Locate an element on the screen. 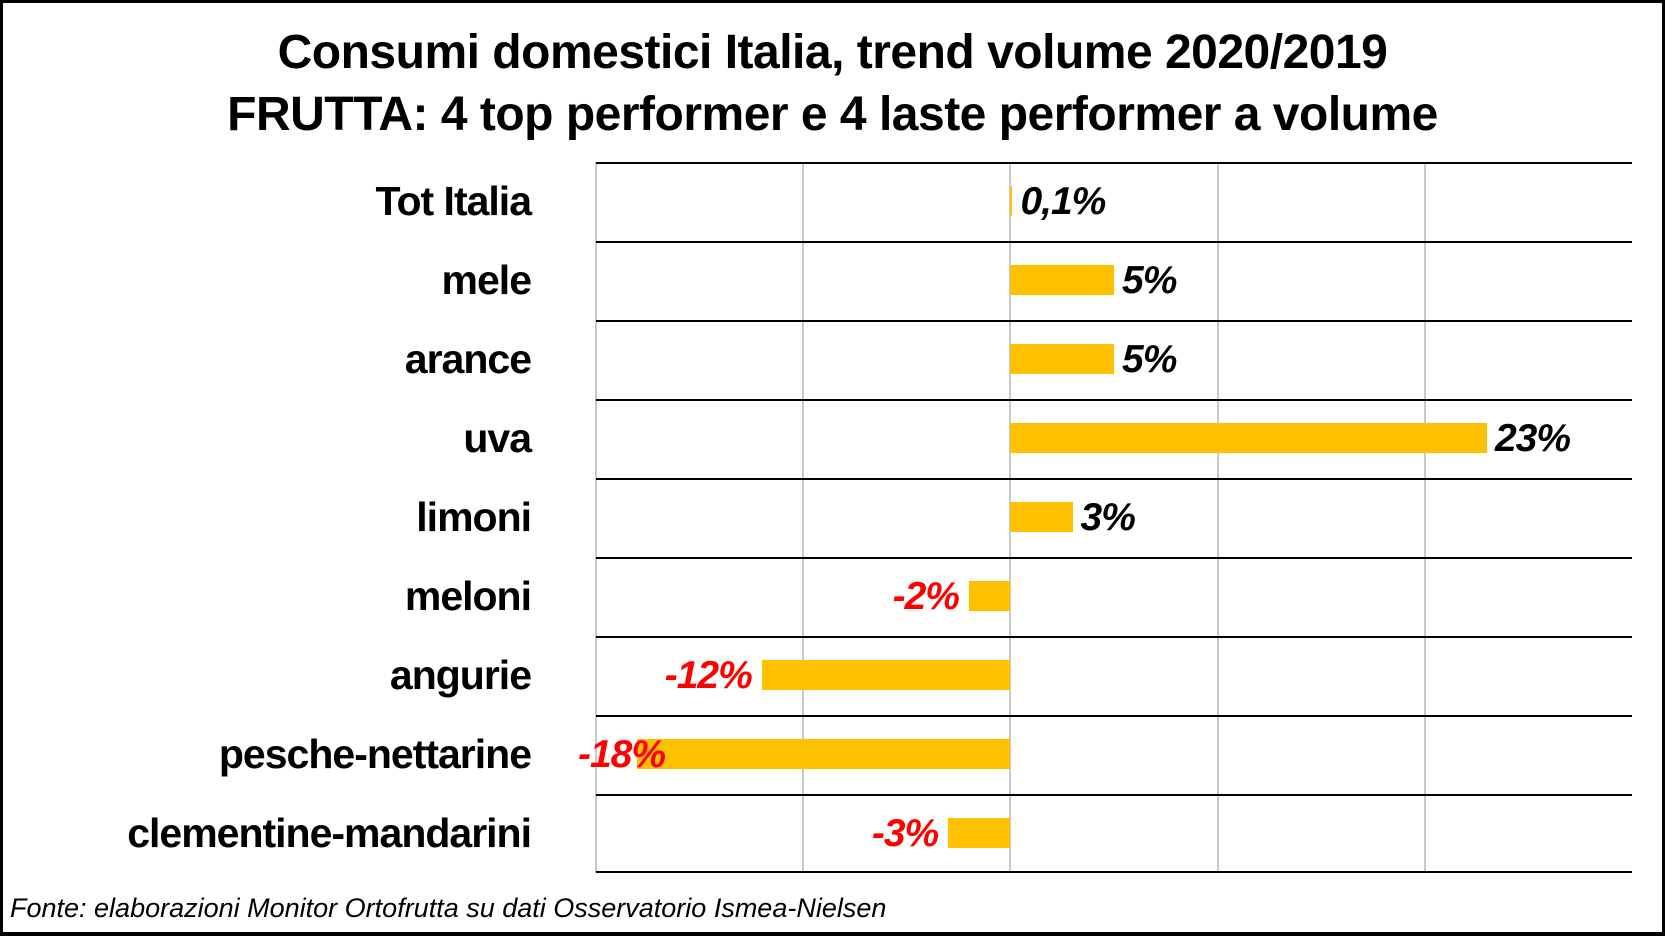  category-label: mele is located at coordinates (486, 280).